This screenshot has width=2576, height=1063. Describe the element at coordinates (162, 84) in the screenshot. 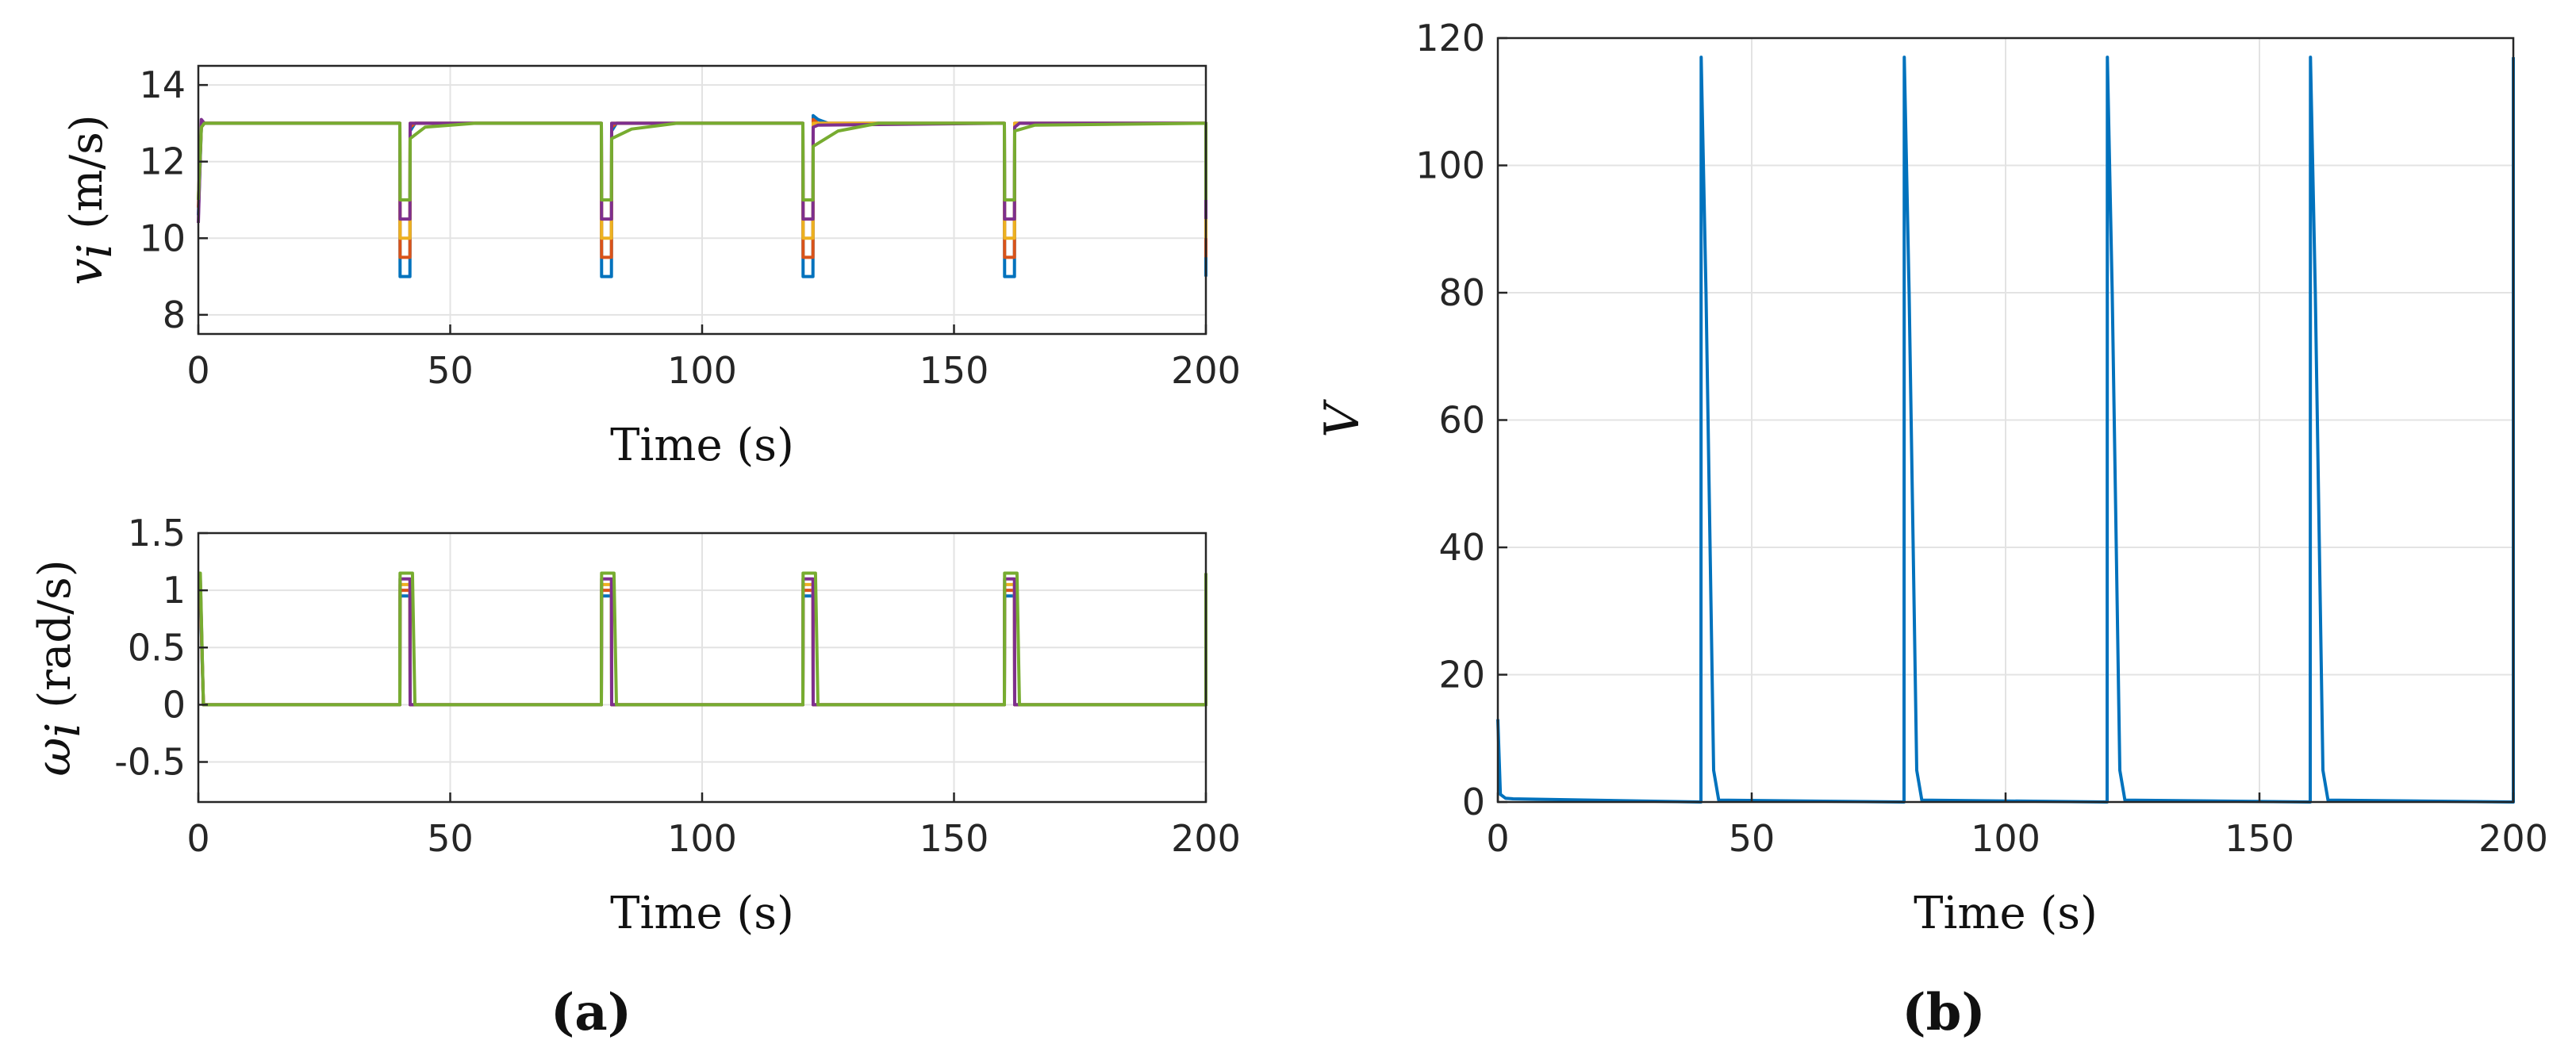

I see `y-tick-label: 14` at that location.